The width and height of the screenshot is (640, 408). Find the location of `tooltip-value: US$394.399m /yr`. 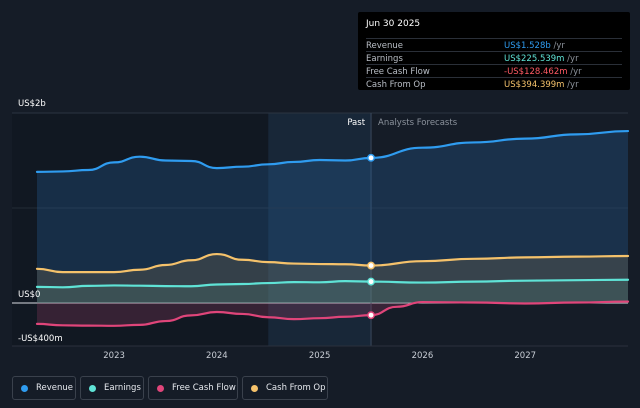

tooltip-value: US$394.399m /yr is located at coordinates (541, 85).